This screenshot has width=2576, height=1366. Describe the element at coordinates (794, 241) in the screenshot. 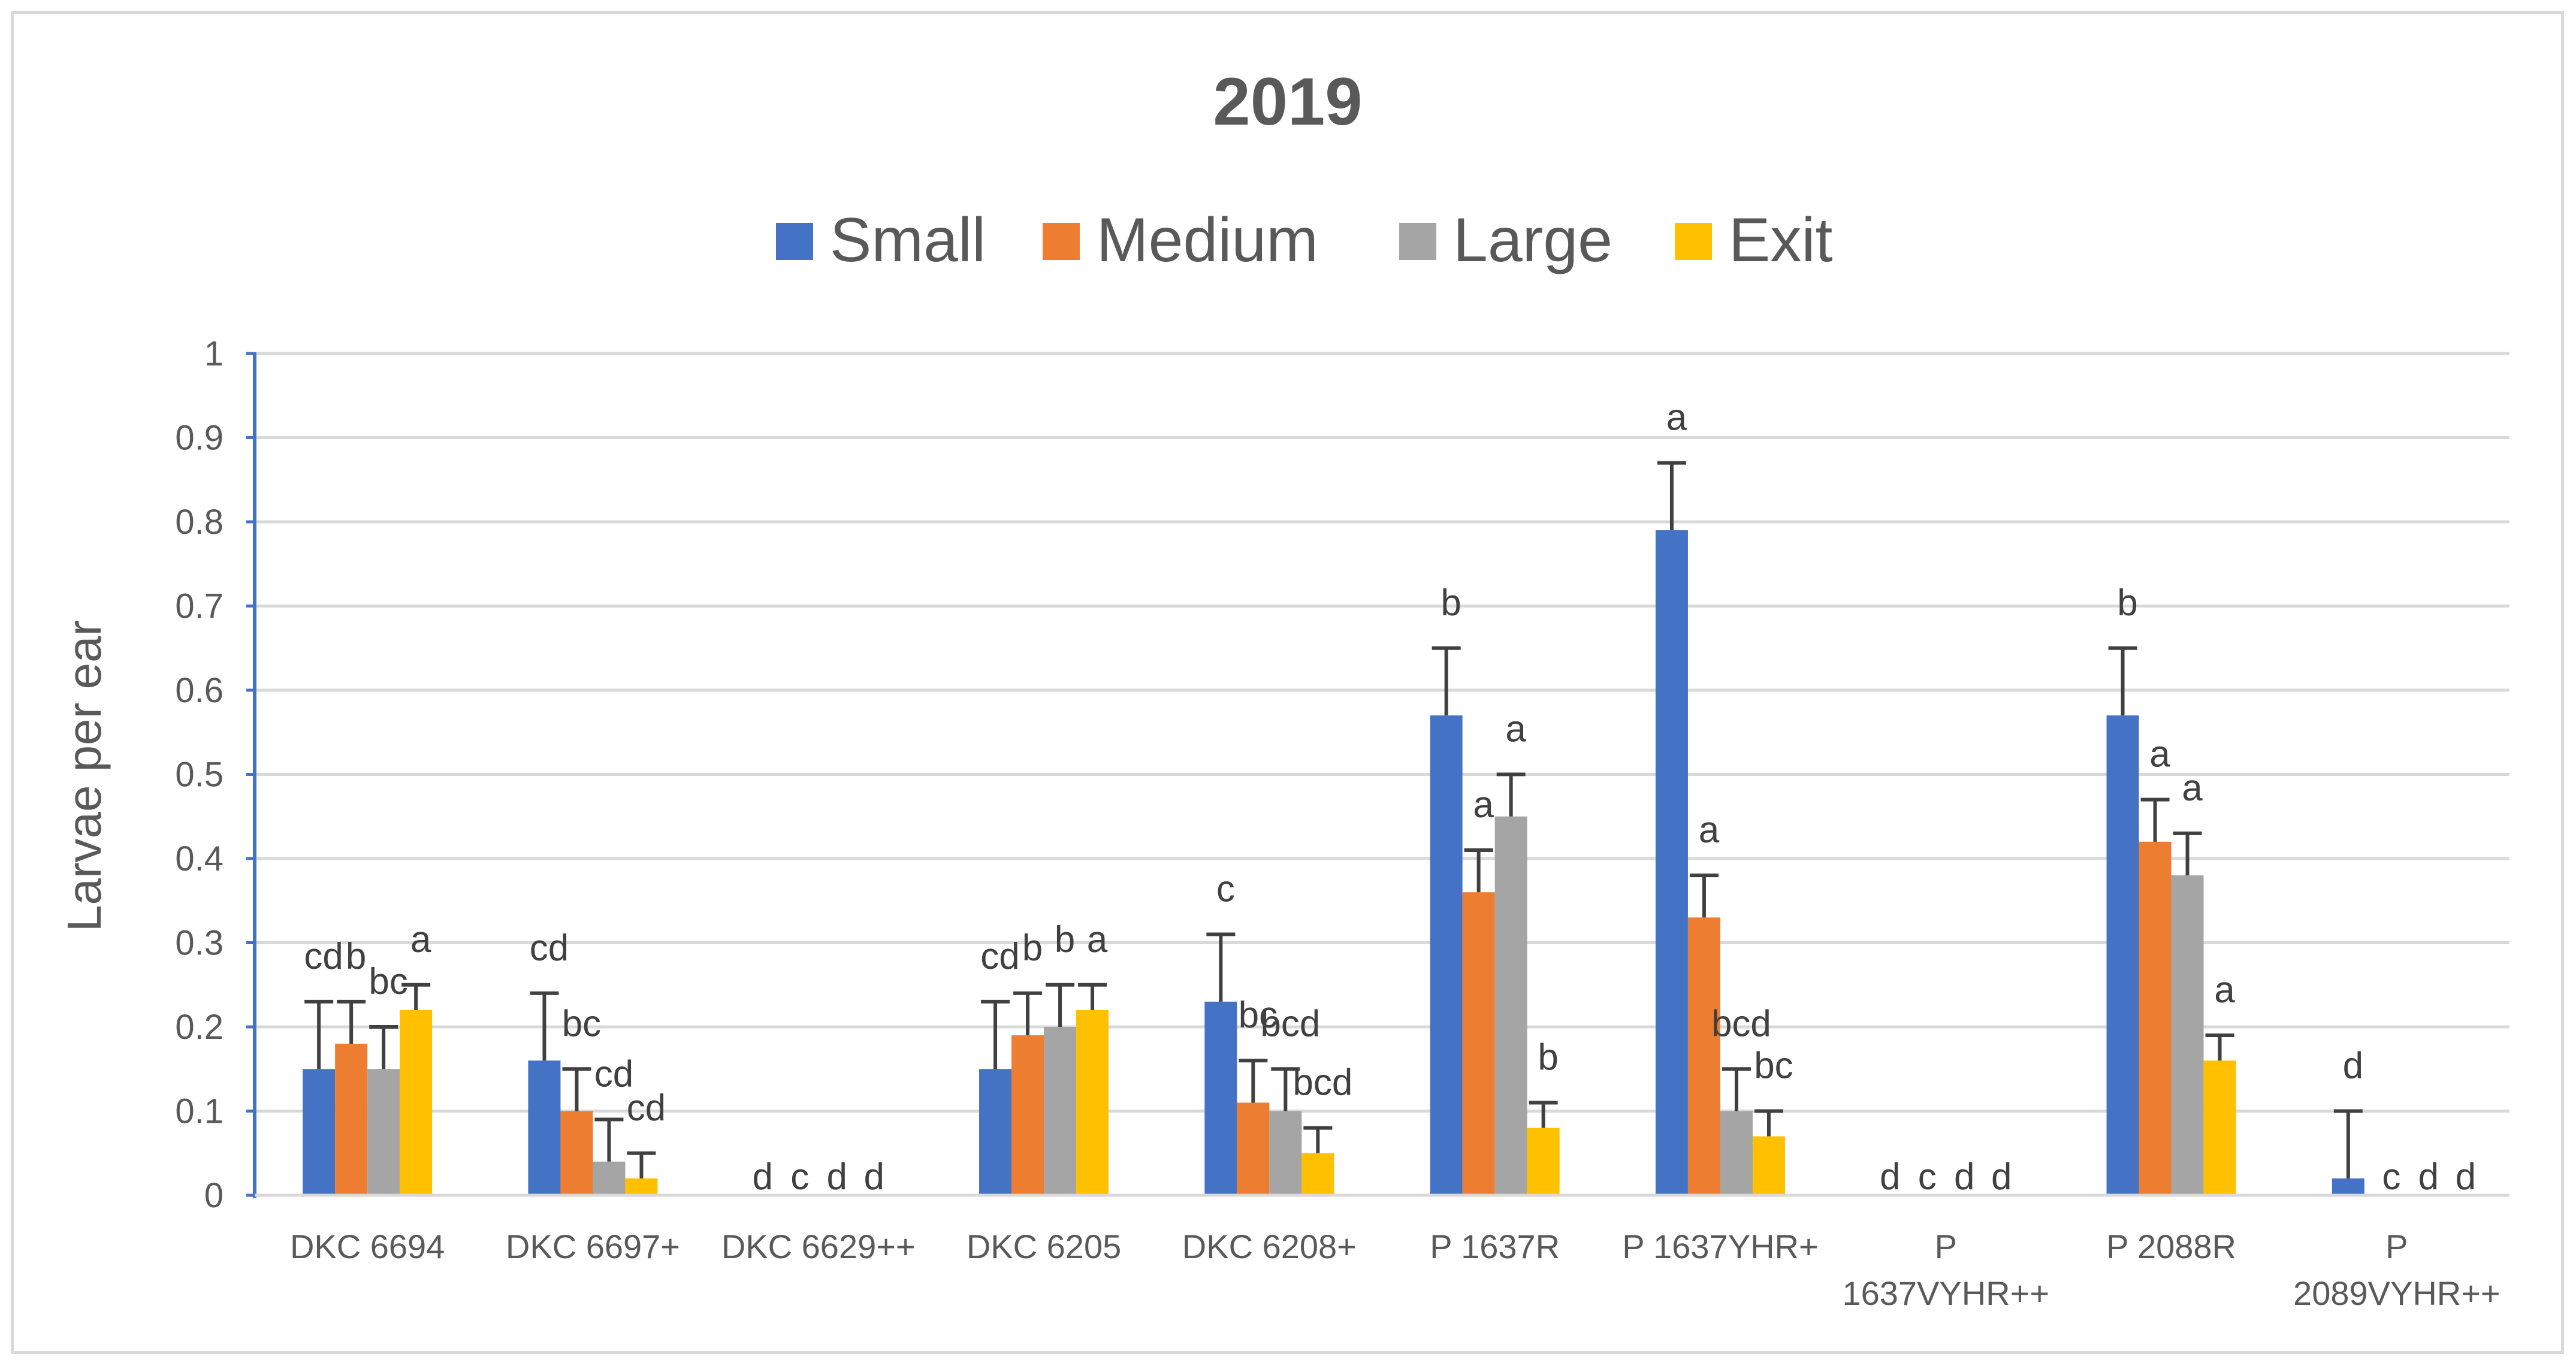

I see `legend-swatch-small` at that location.